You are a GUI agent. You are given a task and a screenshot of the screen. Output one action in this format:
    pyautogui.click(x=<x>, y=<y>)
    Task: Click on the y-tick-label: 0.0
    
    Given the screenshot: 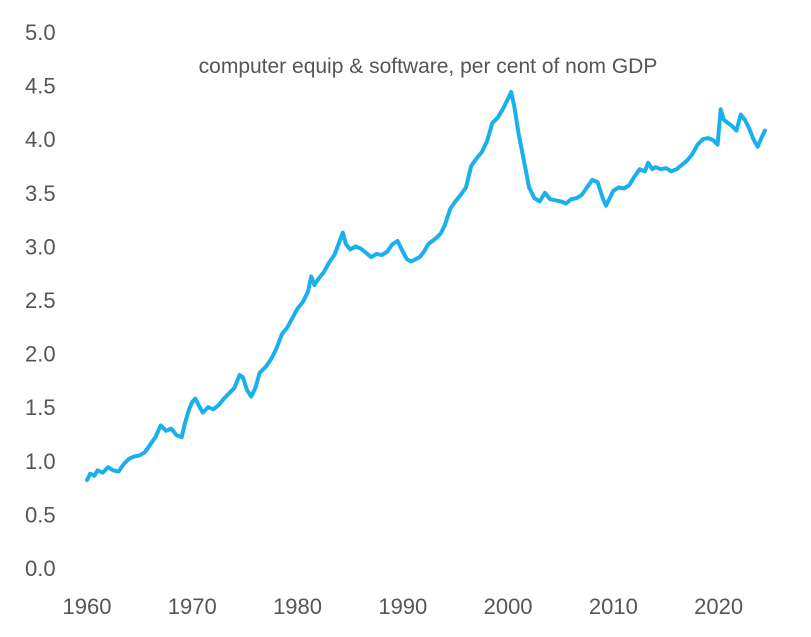 What is the action you would take?
    pyautogui.click(x=40, y=568)
    